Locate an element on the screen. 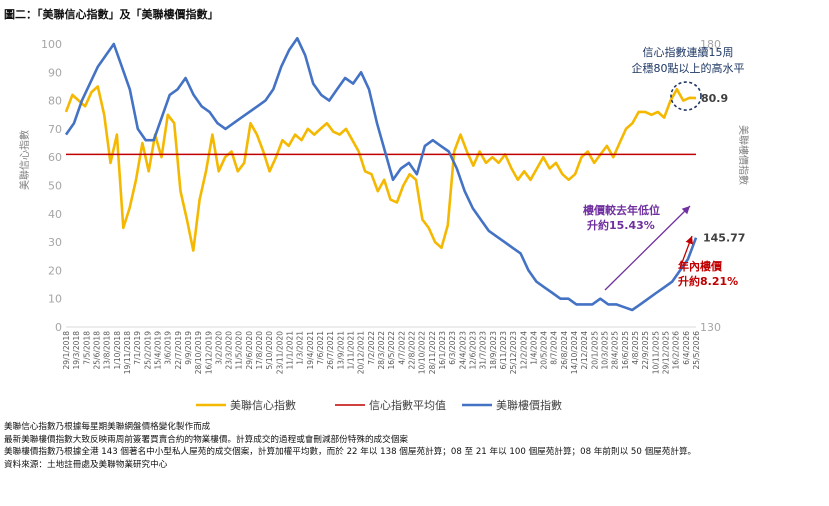 The width and height of the screenshot is (829, 506). x-tick-label: 11/1/2021 is located at coordinates (290, 350).